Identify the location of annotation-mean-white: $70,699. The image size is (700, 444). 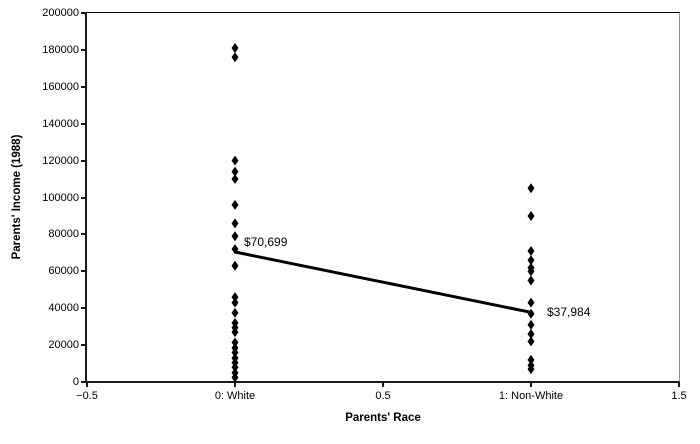
(266, 241).